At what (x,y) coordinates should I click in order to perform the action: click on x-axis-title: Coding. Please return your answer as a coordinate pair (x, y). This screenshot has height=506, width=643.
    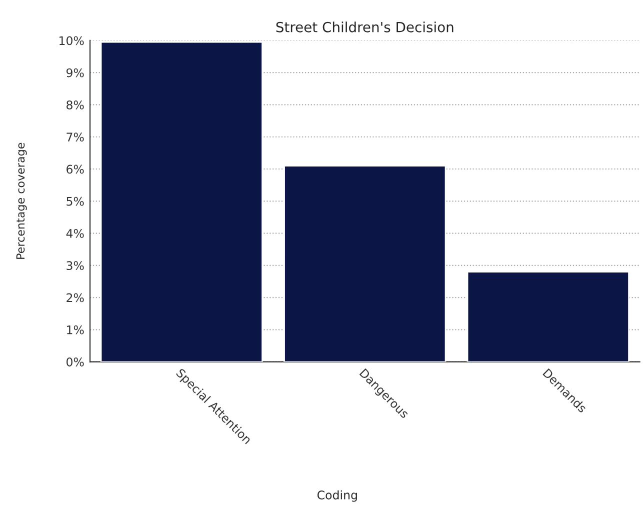
    Looking at the image, I should click on (337, 496).